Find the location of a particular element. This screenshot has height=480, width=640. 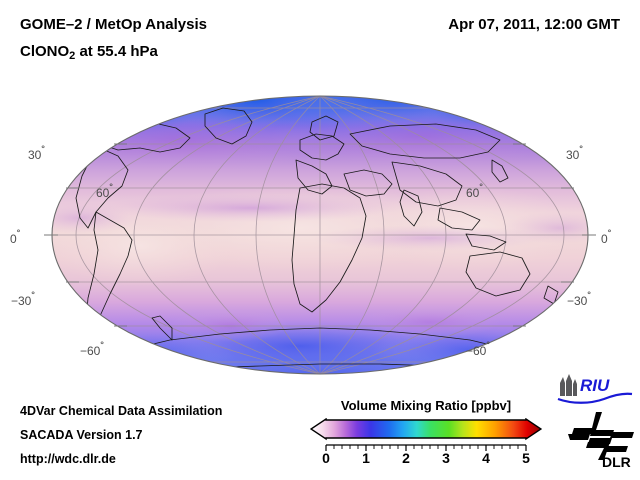

dlr-pinwheel-icon is located at coordinates (601, 436).